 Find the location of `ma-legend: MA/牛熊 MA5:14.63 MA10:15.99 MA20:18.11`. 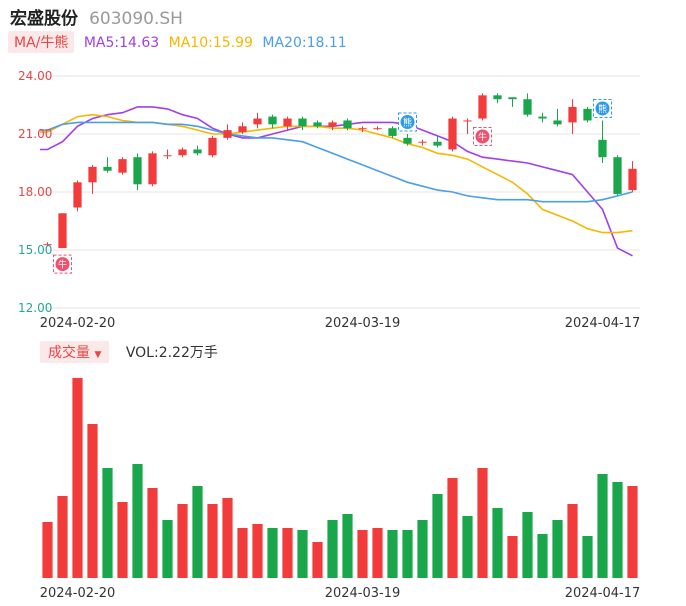

ma-legend: MA/牛熊 MA5:14.63 MA10:15.99 MA20:18.11 is located at coordinates (177, 42).